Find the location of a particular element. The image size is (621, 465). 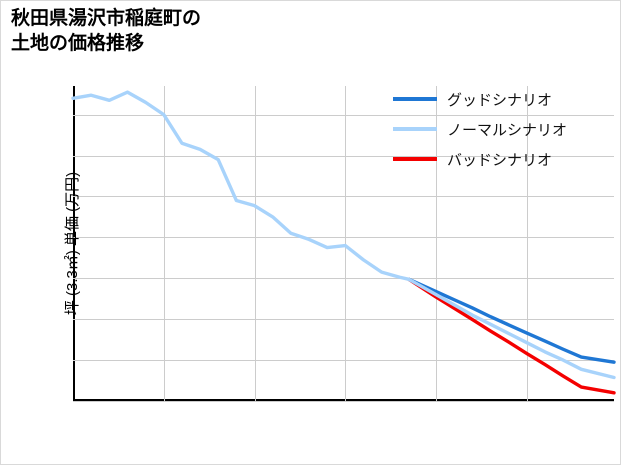

legend-label: ノーマルシナリオ is located at coordinates (507, 130).